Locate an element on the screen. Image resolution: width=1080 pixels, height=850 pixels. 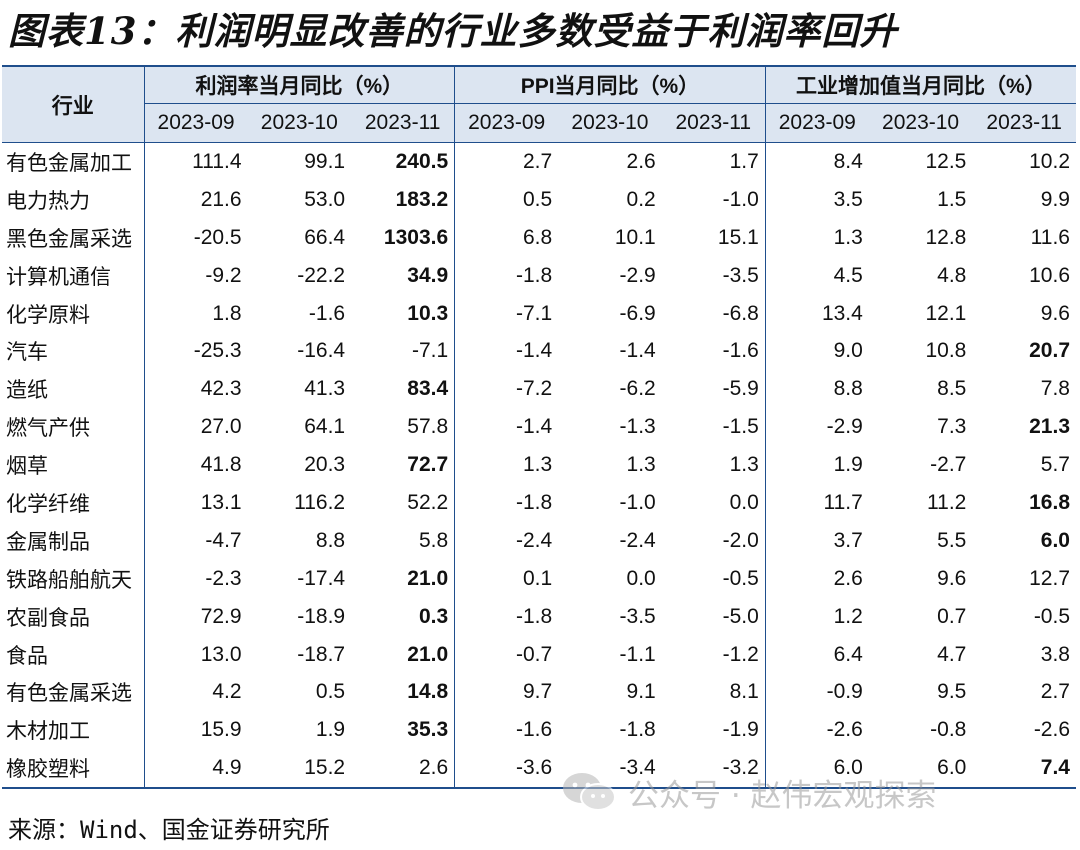
value-cell: -25.3 is located at coordinates (217, 351).